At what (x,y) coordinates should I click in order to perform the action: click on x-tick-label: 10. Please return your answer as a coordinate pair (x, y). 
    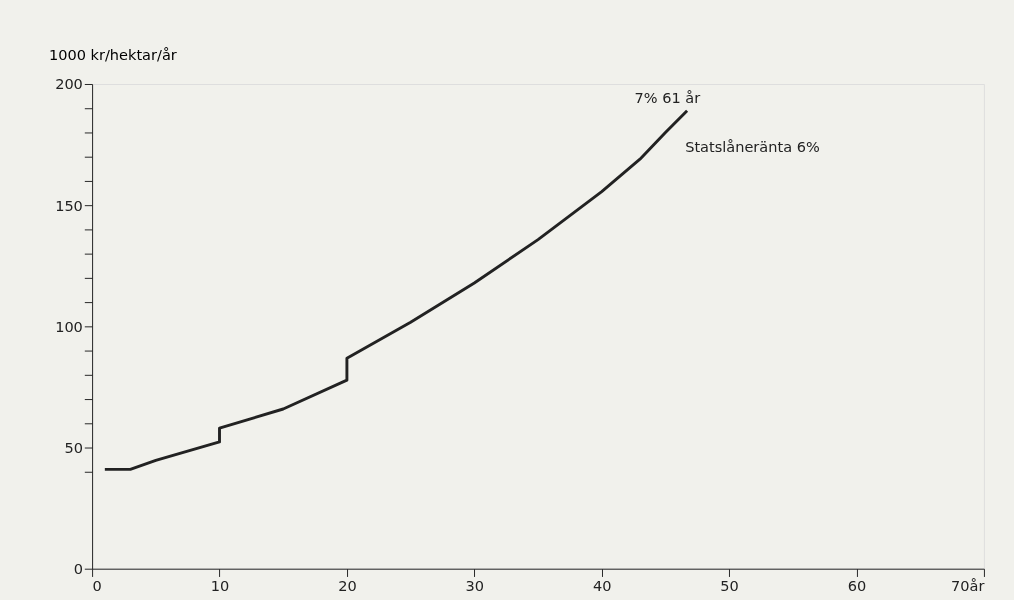
    Looking at the image, I should click on (220, 585).